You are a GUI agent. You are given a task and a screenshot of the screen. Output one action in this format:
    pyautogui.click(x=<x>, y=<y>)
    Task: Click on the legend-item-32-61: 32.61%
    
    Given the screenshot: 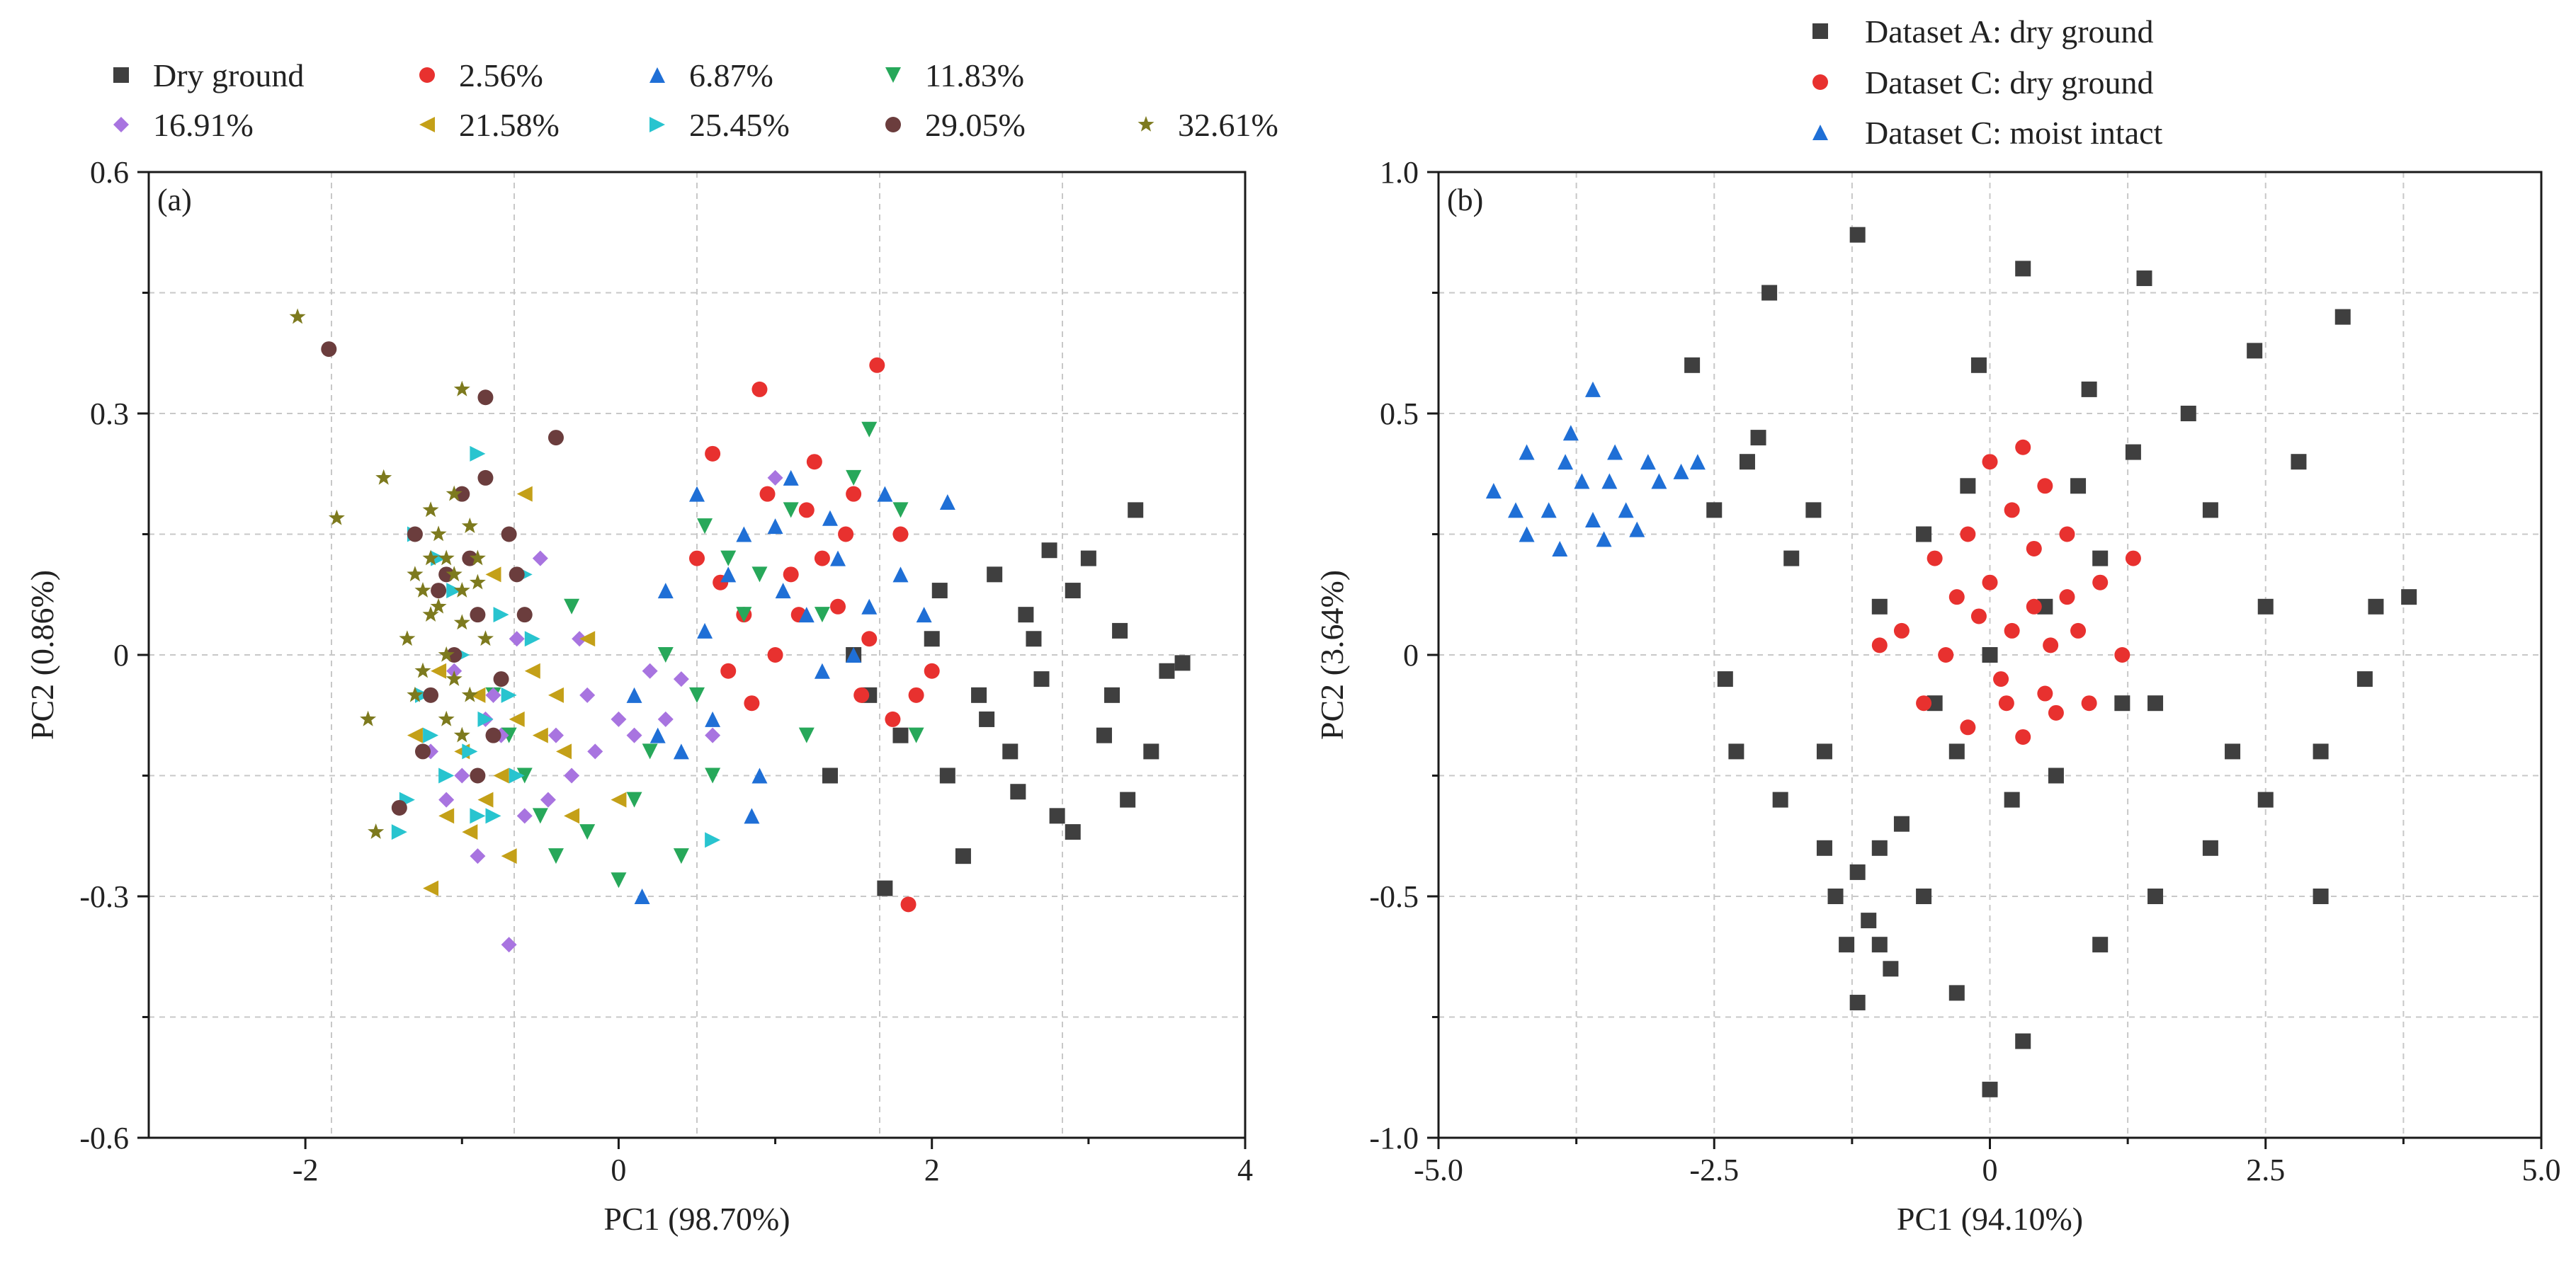 What is the action you would take?
    pyautogui.click(x=1207, y=125)
    